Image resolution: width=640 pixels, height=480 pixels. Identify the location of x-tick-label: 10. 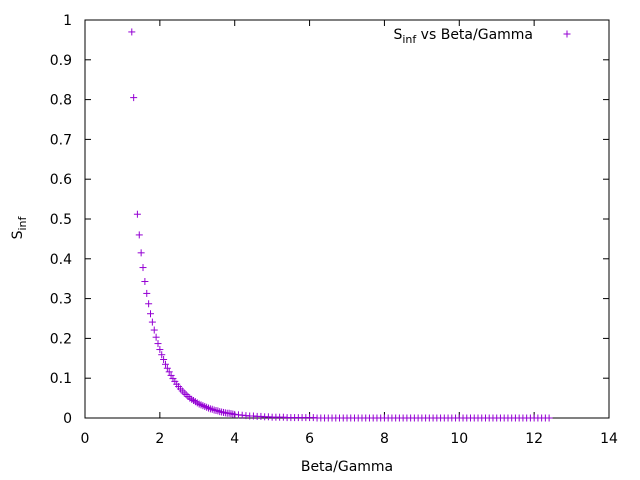
(459, 439).